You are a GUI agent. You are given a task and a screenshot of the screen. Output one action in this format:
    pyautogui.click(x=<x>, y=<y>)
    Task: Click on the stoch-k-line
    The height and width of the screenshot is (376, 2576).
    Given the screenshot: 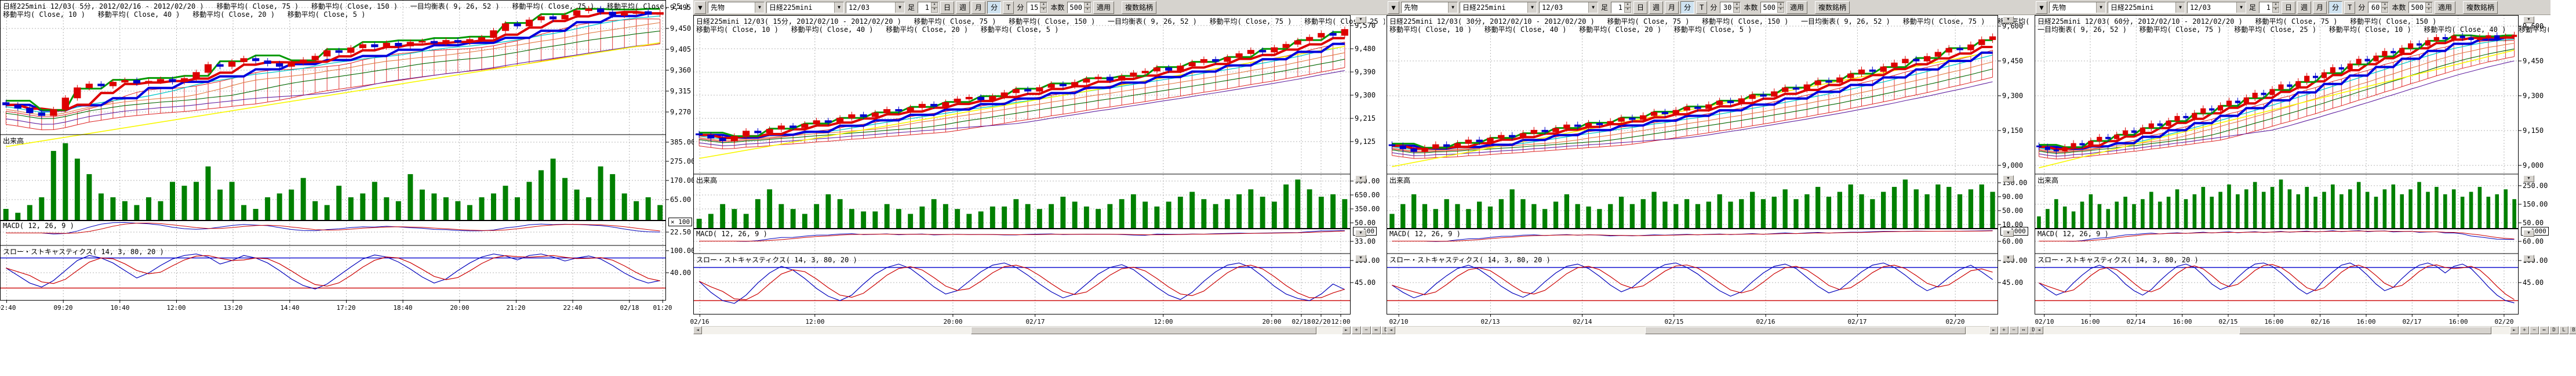 What is the action you would take?
    pyautogui.click(x=2277, y=282)
    